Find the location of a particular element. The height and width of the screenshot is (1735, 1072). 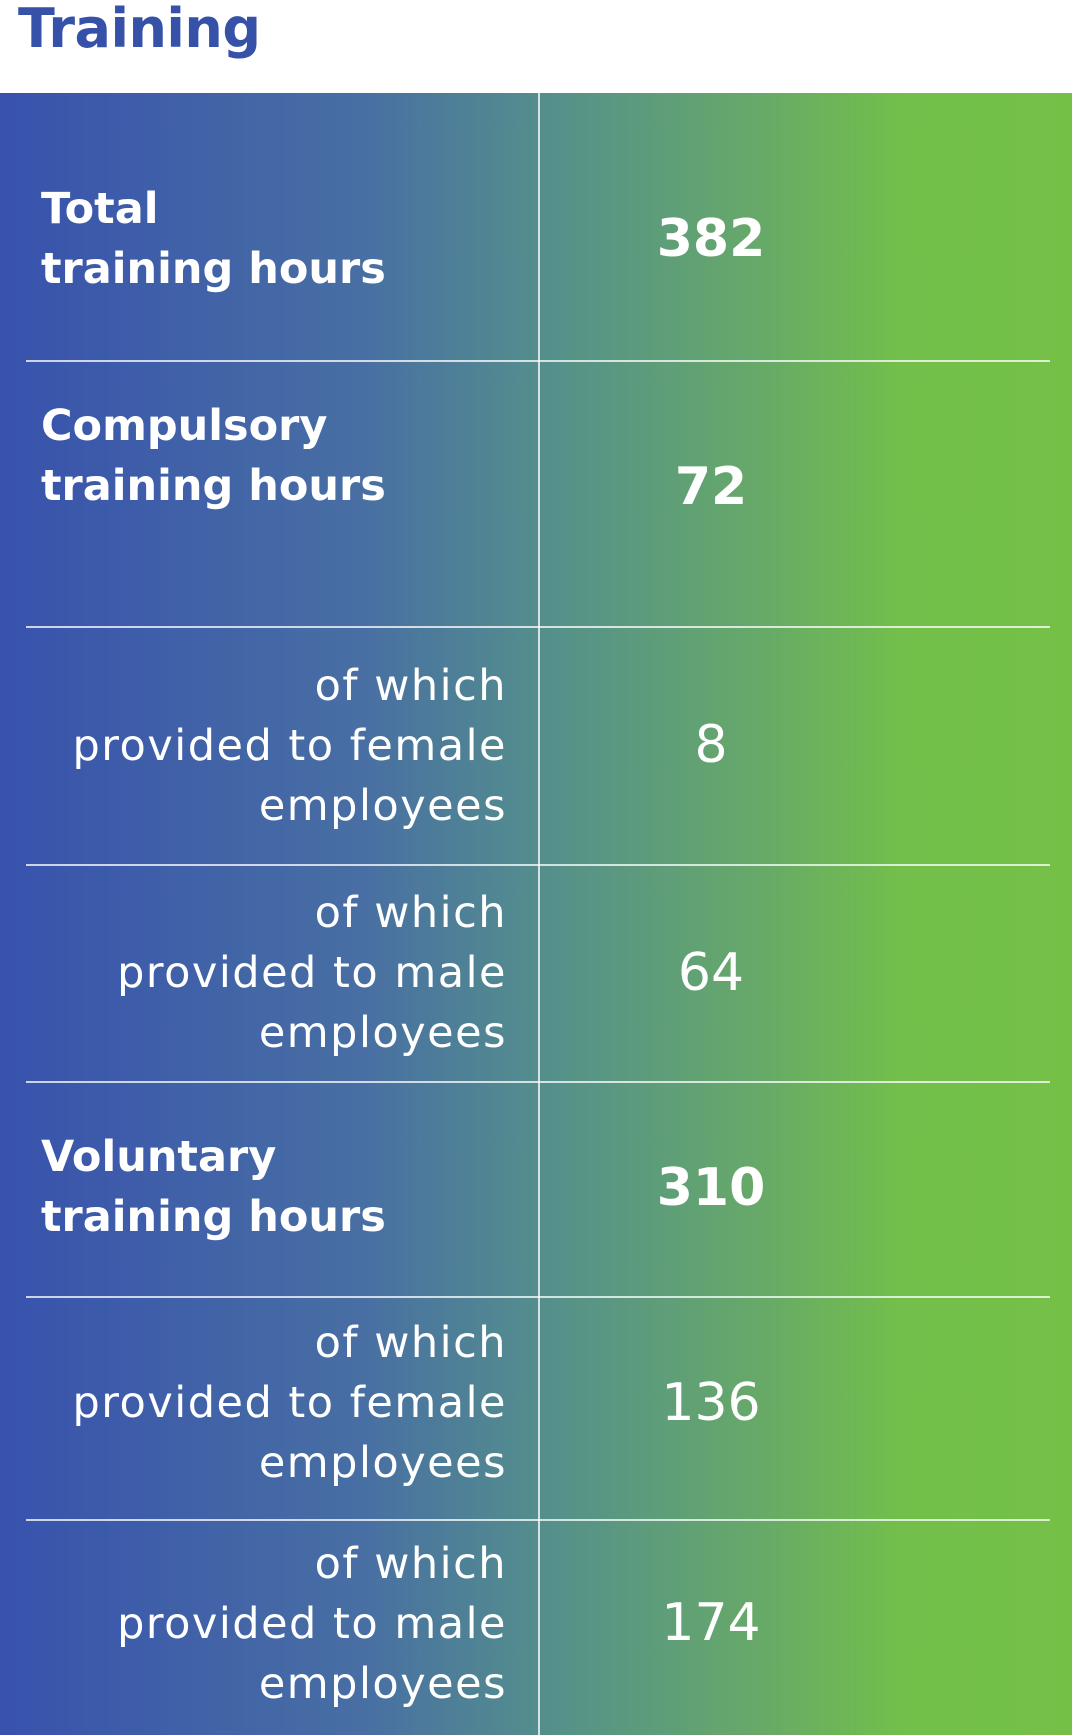

row-label-voluntary-male: of which provided to male employees is located at coordinates (263, 1624).